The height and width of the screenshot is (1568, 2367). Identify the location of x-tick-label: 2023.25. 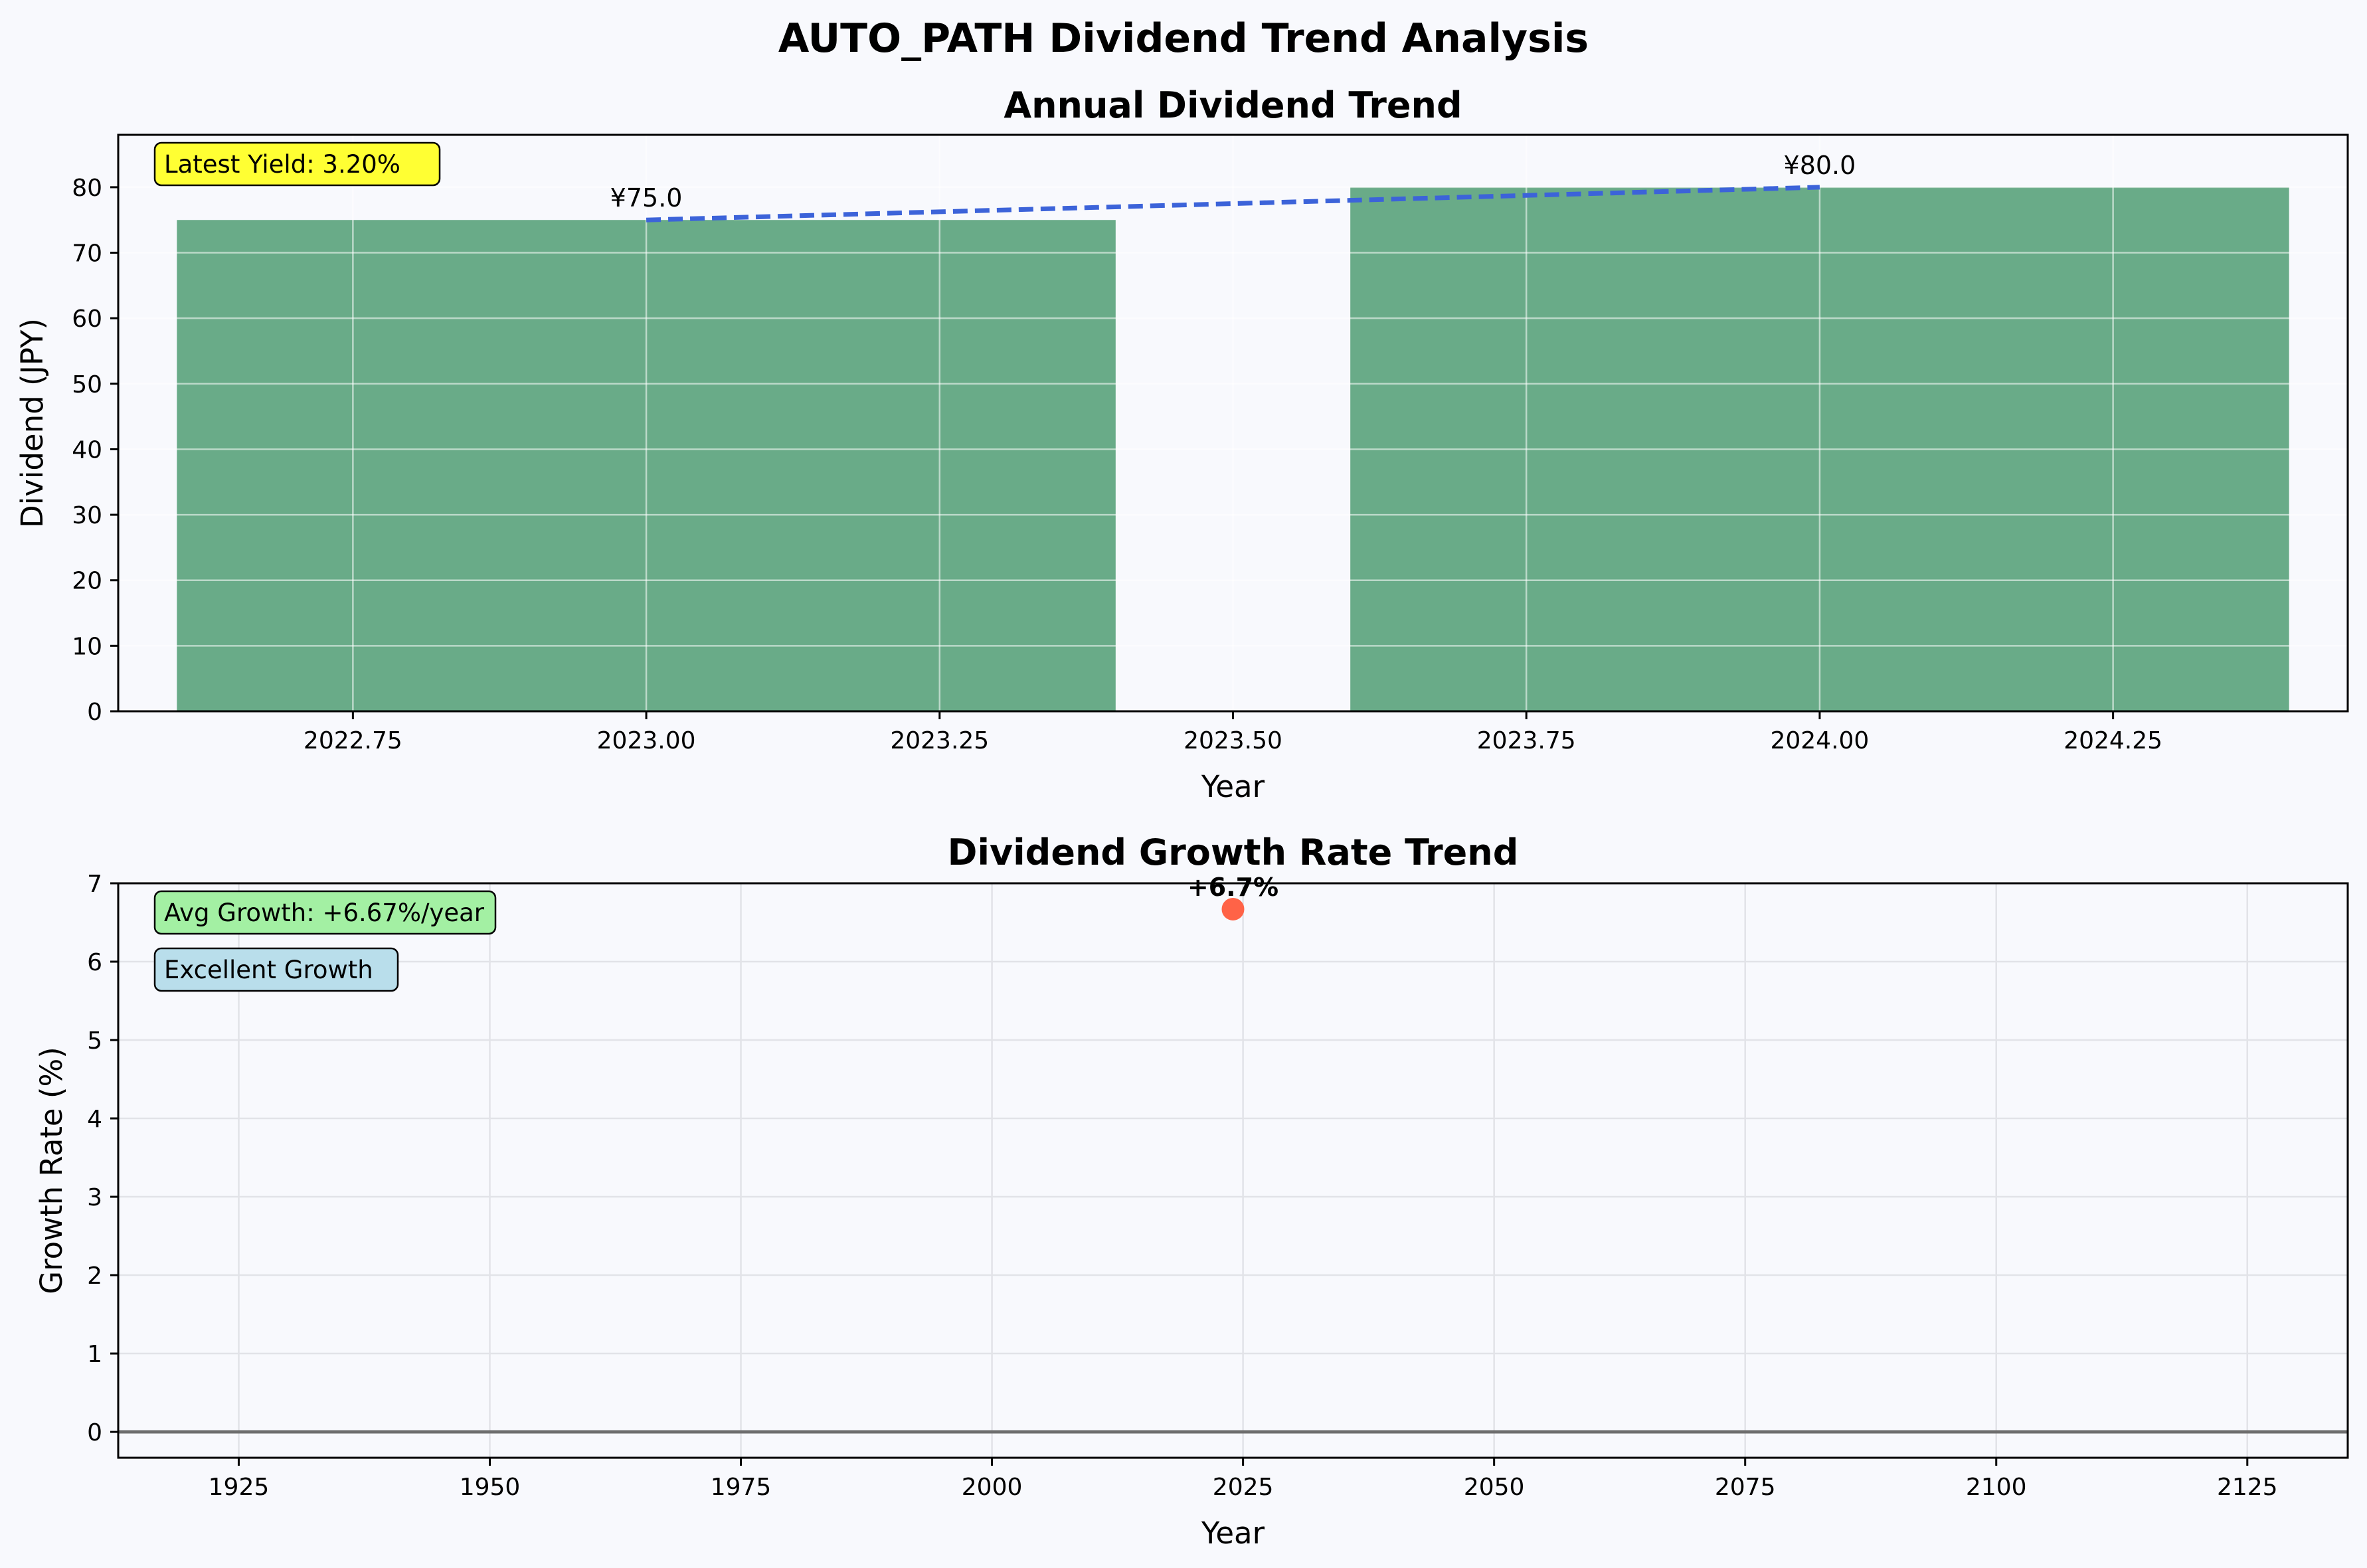
(939, 740).